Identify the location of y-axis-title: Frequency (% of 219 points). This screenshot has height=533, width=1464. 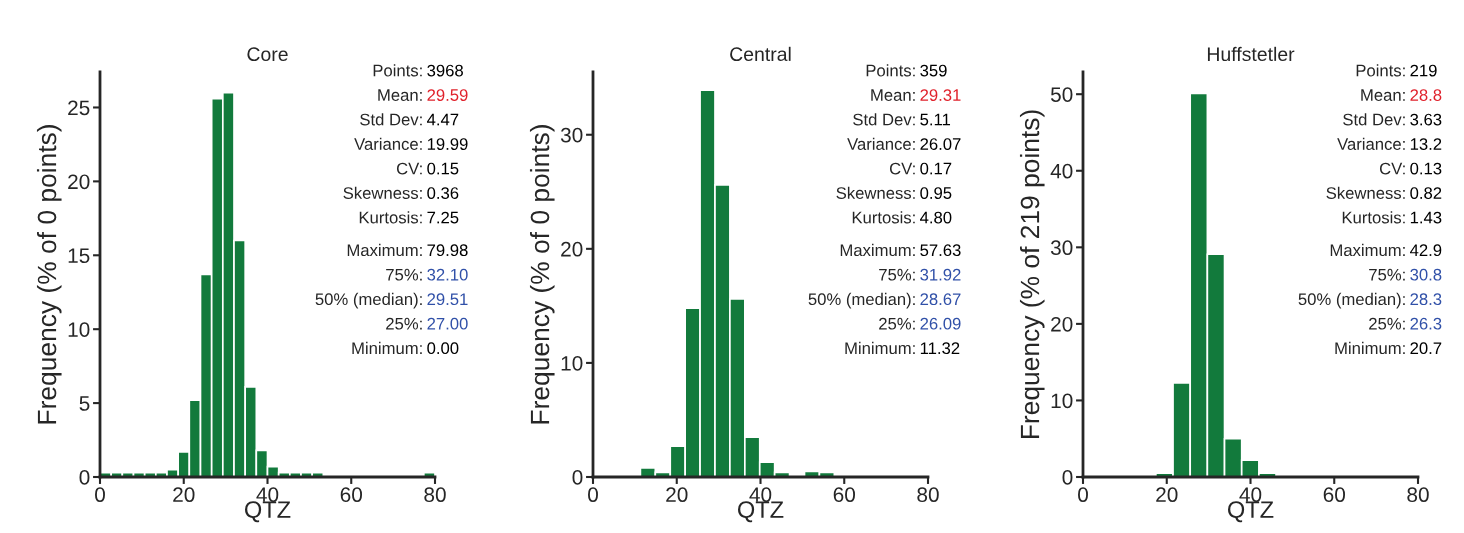
(1032, 274).